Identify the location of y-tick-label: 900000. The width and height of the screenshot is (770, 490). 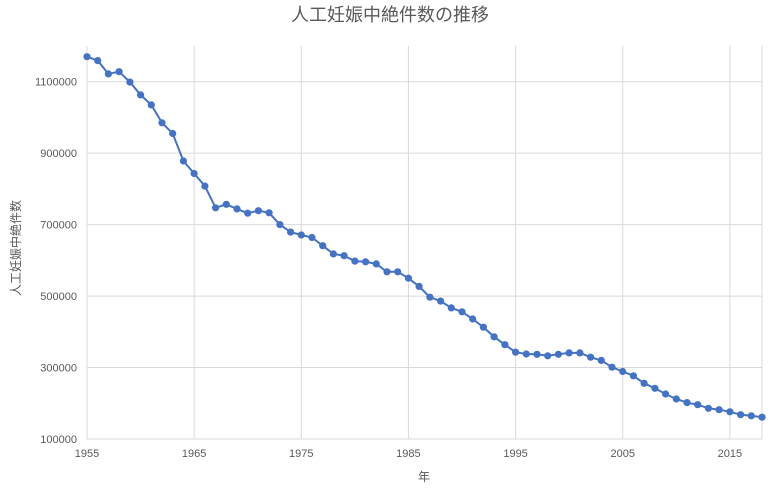
(58, 154).